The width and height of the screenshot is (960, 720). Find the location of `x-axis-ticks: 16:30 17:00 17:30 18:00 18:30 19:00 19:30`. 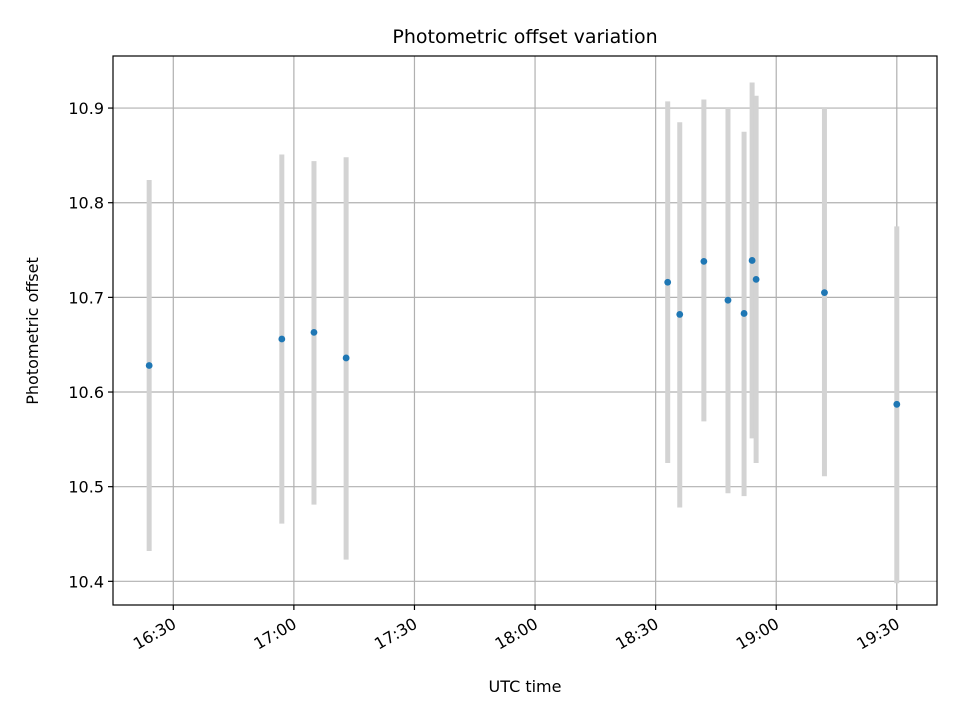

x-axis-ticks: 16:30 17:00 17:30 18:00 18:30 19:00 19:30 is located at coordinates (516, 629).